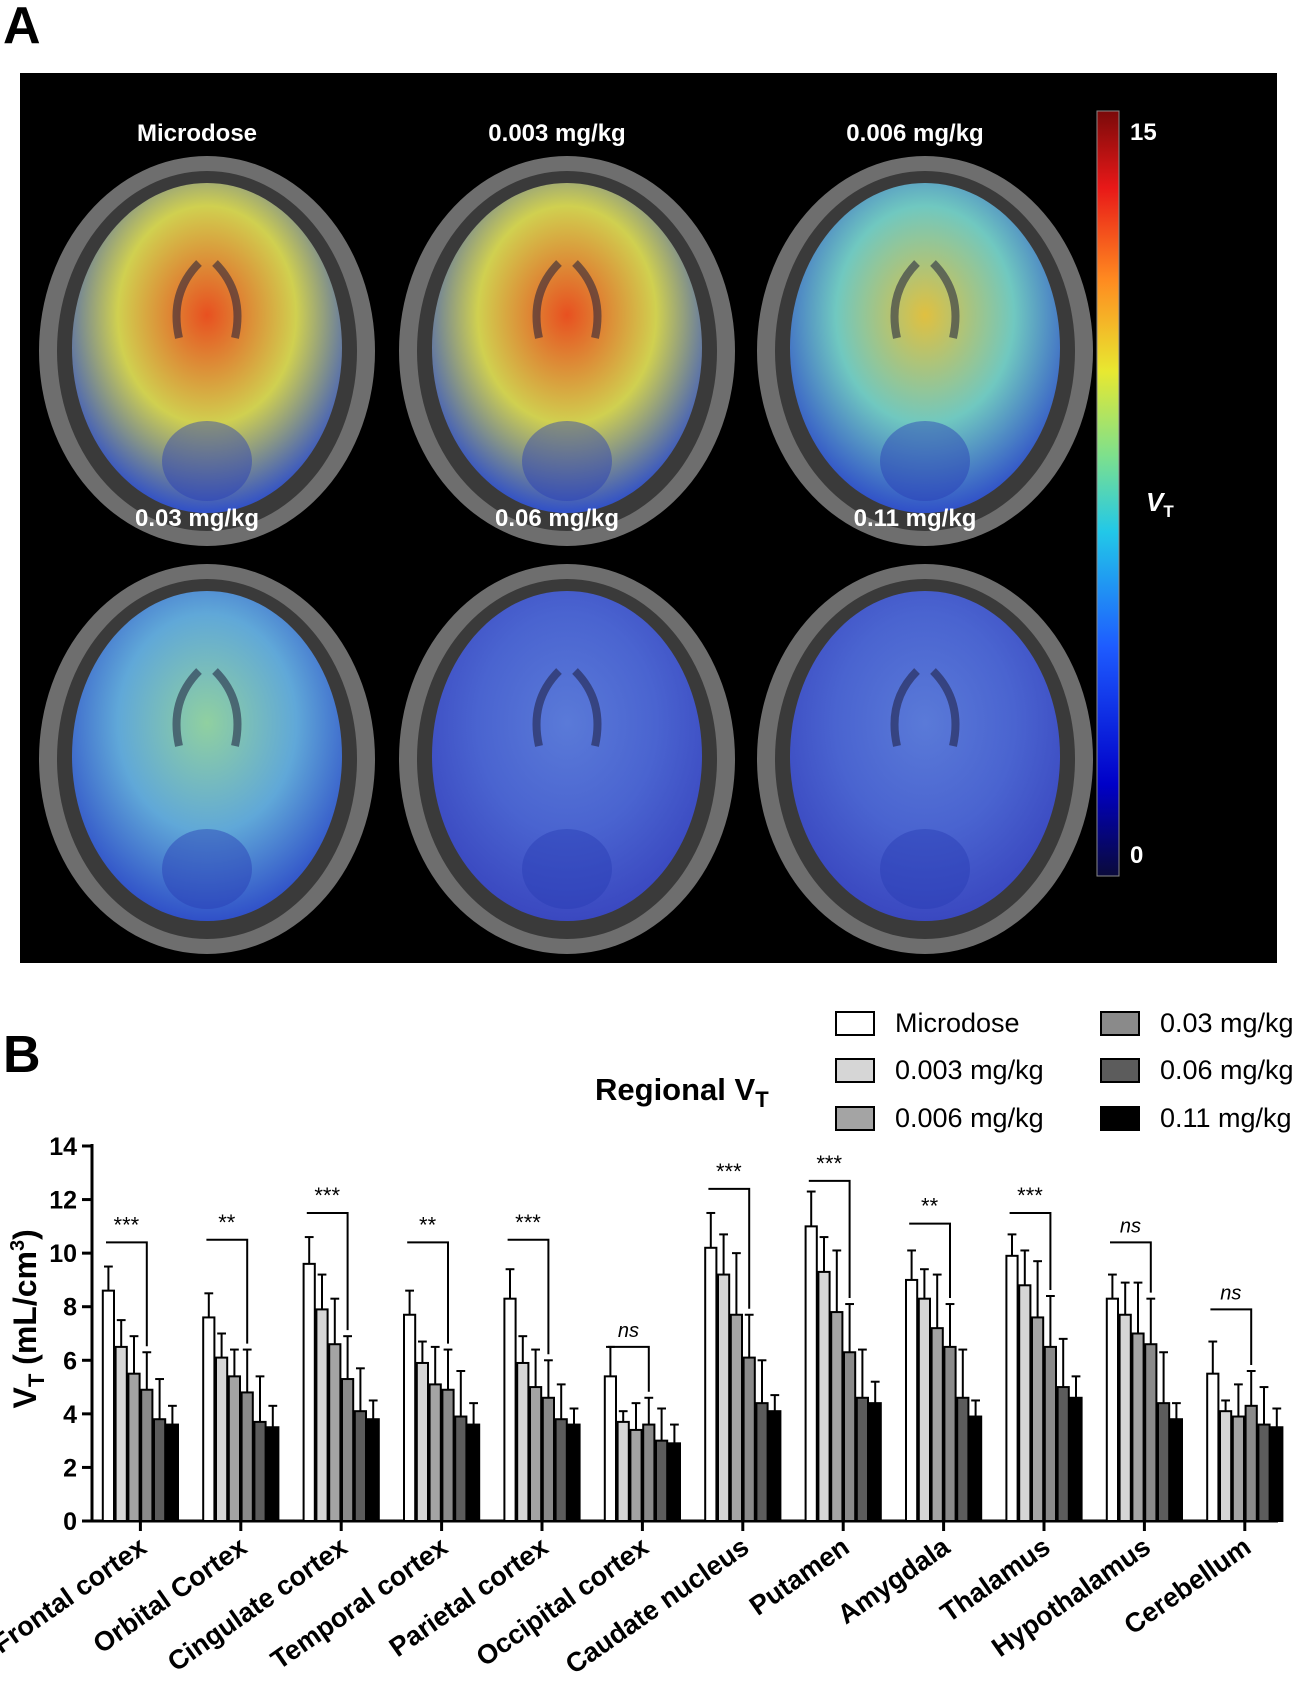 The width and height of the screenshot is (1297, 1701). Describe the element at coordinates (930, 1206) in the screenshot. I see `significance-label: **` at that location.